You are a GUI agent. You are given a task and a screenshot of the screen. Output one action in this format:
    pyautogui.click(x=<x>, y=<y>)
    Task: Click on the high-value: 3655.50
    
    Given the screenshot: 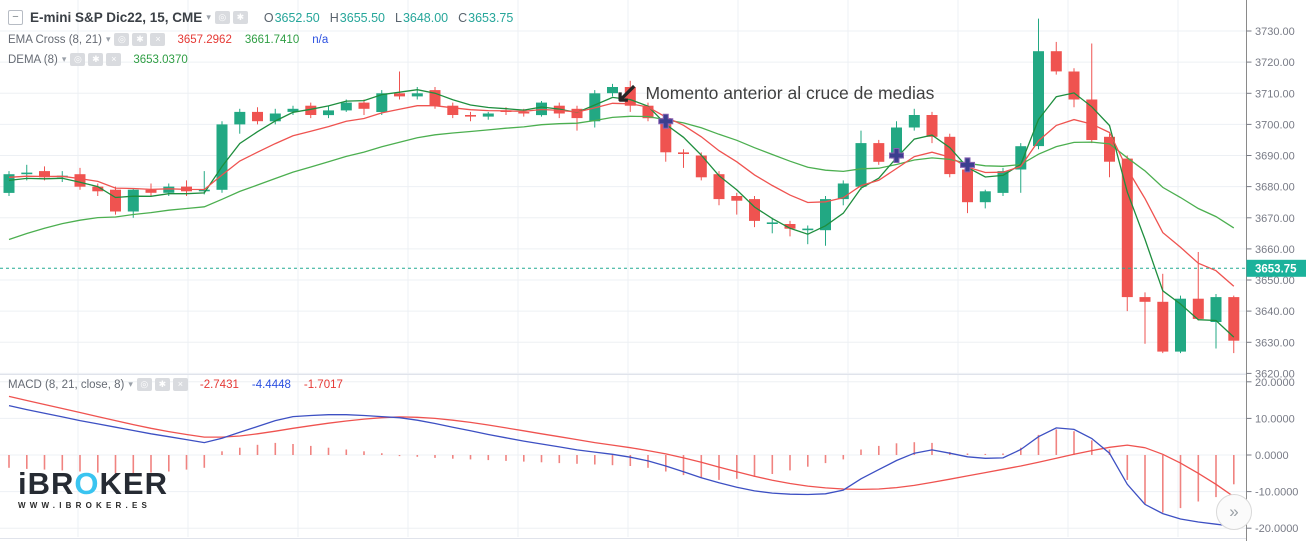 What is the action you would take?
    pyautogui.click(x=362, y=17)
    